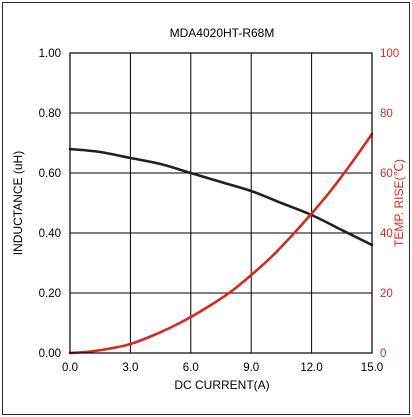  What do you see at coordinates (386, 114) in the screenshot?
I see `y-right-tick-label: 80` at bounding box center [386, 114].